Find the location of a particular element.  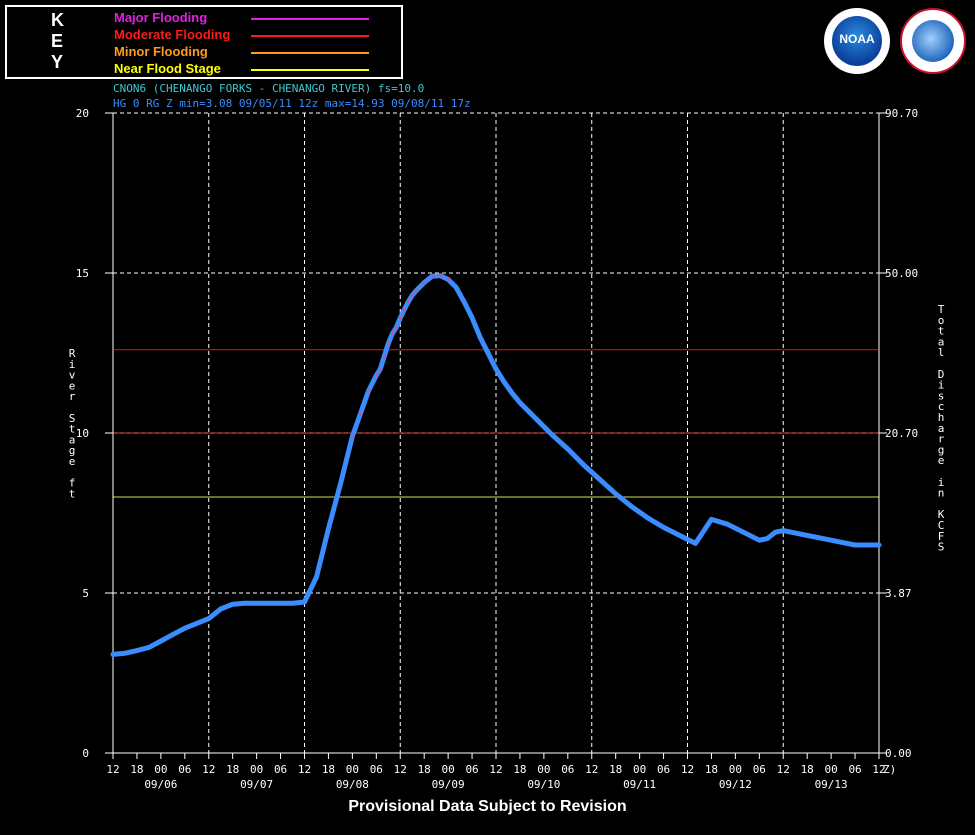

key-near-line is located at coordinates (310, 70).